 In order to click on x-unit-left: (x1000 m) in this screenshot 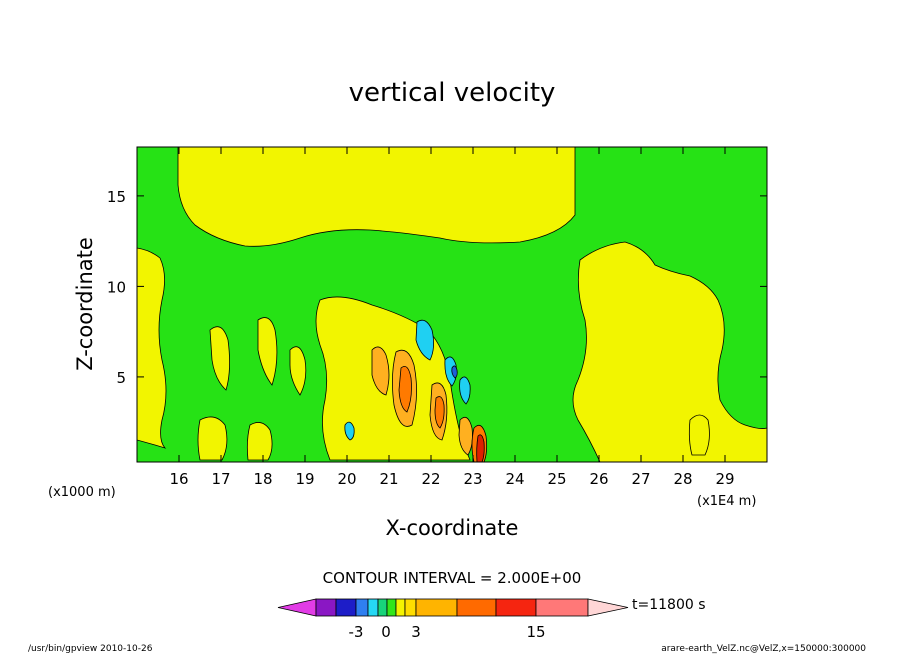, I will do `click(82, 492)`.